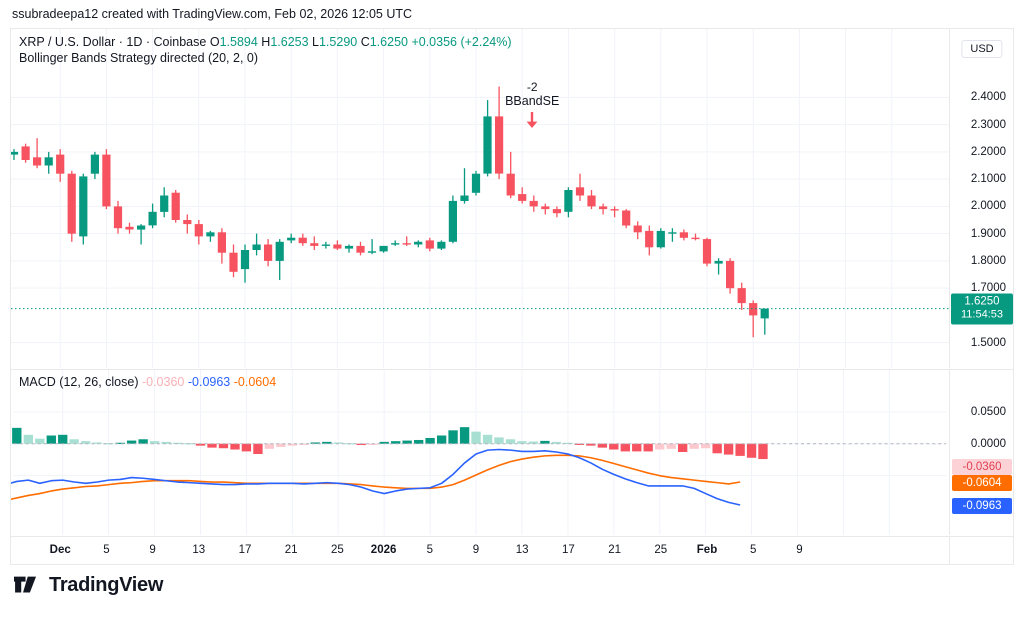 The image size is (1024, 618). Describe the element at coordinates (988, 260) in the screenshot. I see `price-axis-tick: 1.8000` at that location.